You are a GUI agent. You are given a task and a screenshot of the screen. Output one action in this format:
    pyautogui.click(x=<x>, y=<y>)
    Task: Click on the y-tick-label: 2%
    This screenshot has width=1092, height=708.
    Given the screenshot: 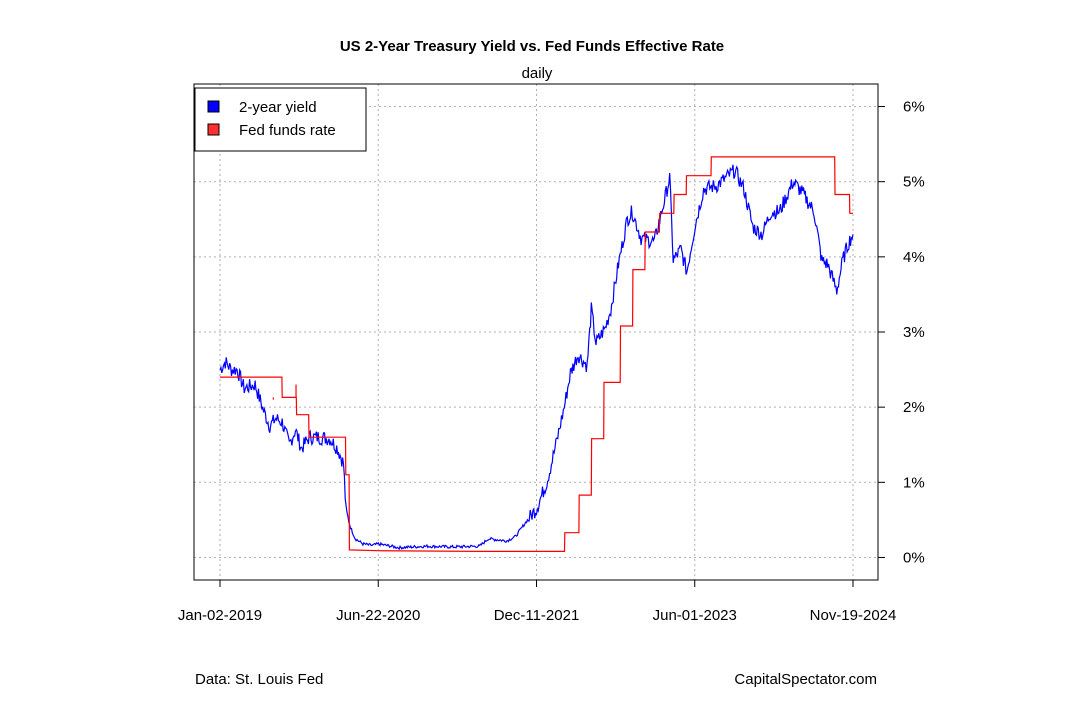 What is the action you would take?
    pyautogui.click(x=914, y=407)
    